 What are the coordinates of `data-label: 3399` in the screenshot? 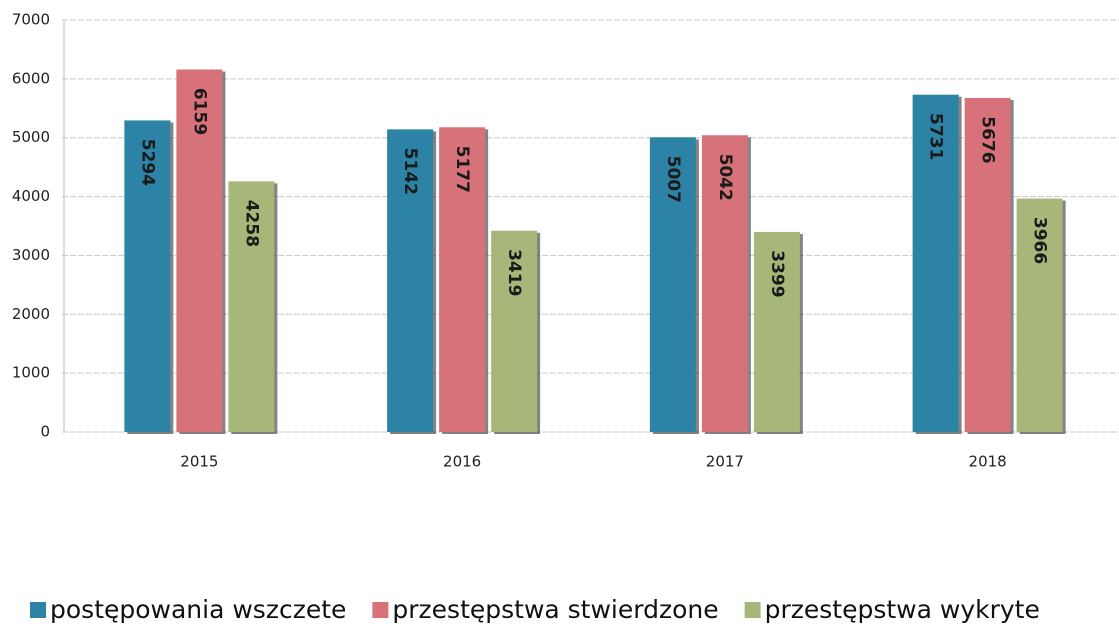 It's located at (777, 273).